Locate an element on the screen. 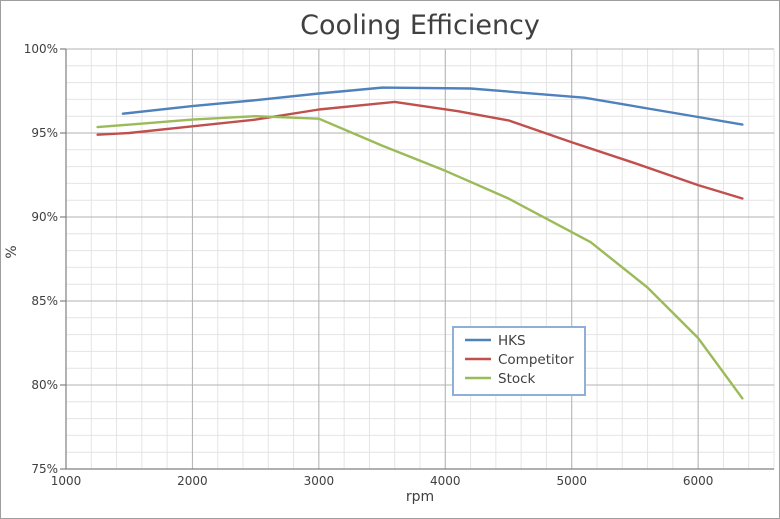  chart-title: Cooling Efficiency is located at coordinates (420, 25).